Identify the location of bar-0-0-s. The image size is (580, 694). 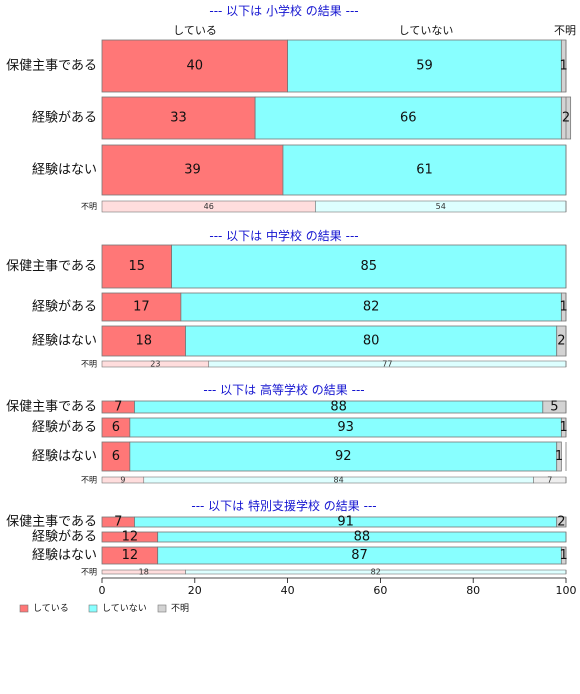
(195, 66).